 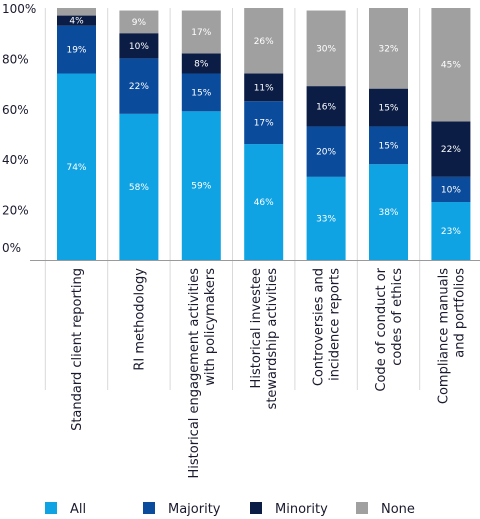 What do you see at coordinates (15, 110) in the screenshot?
I see `y-tick-label: 60%` at bounding box center [15, 110].